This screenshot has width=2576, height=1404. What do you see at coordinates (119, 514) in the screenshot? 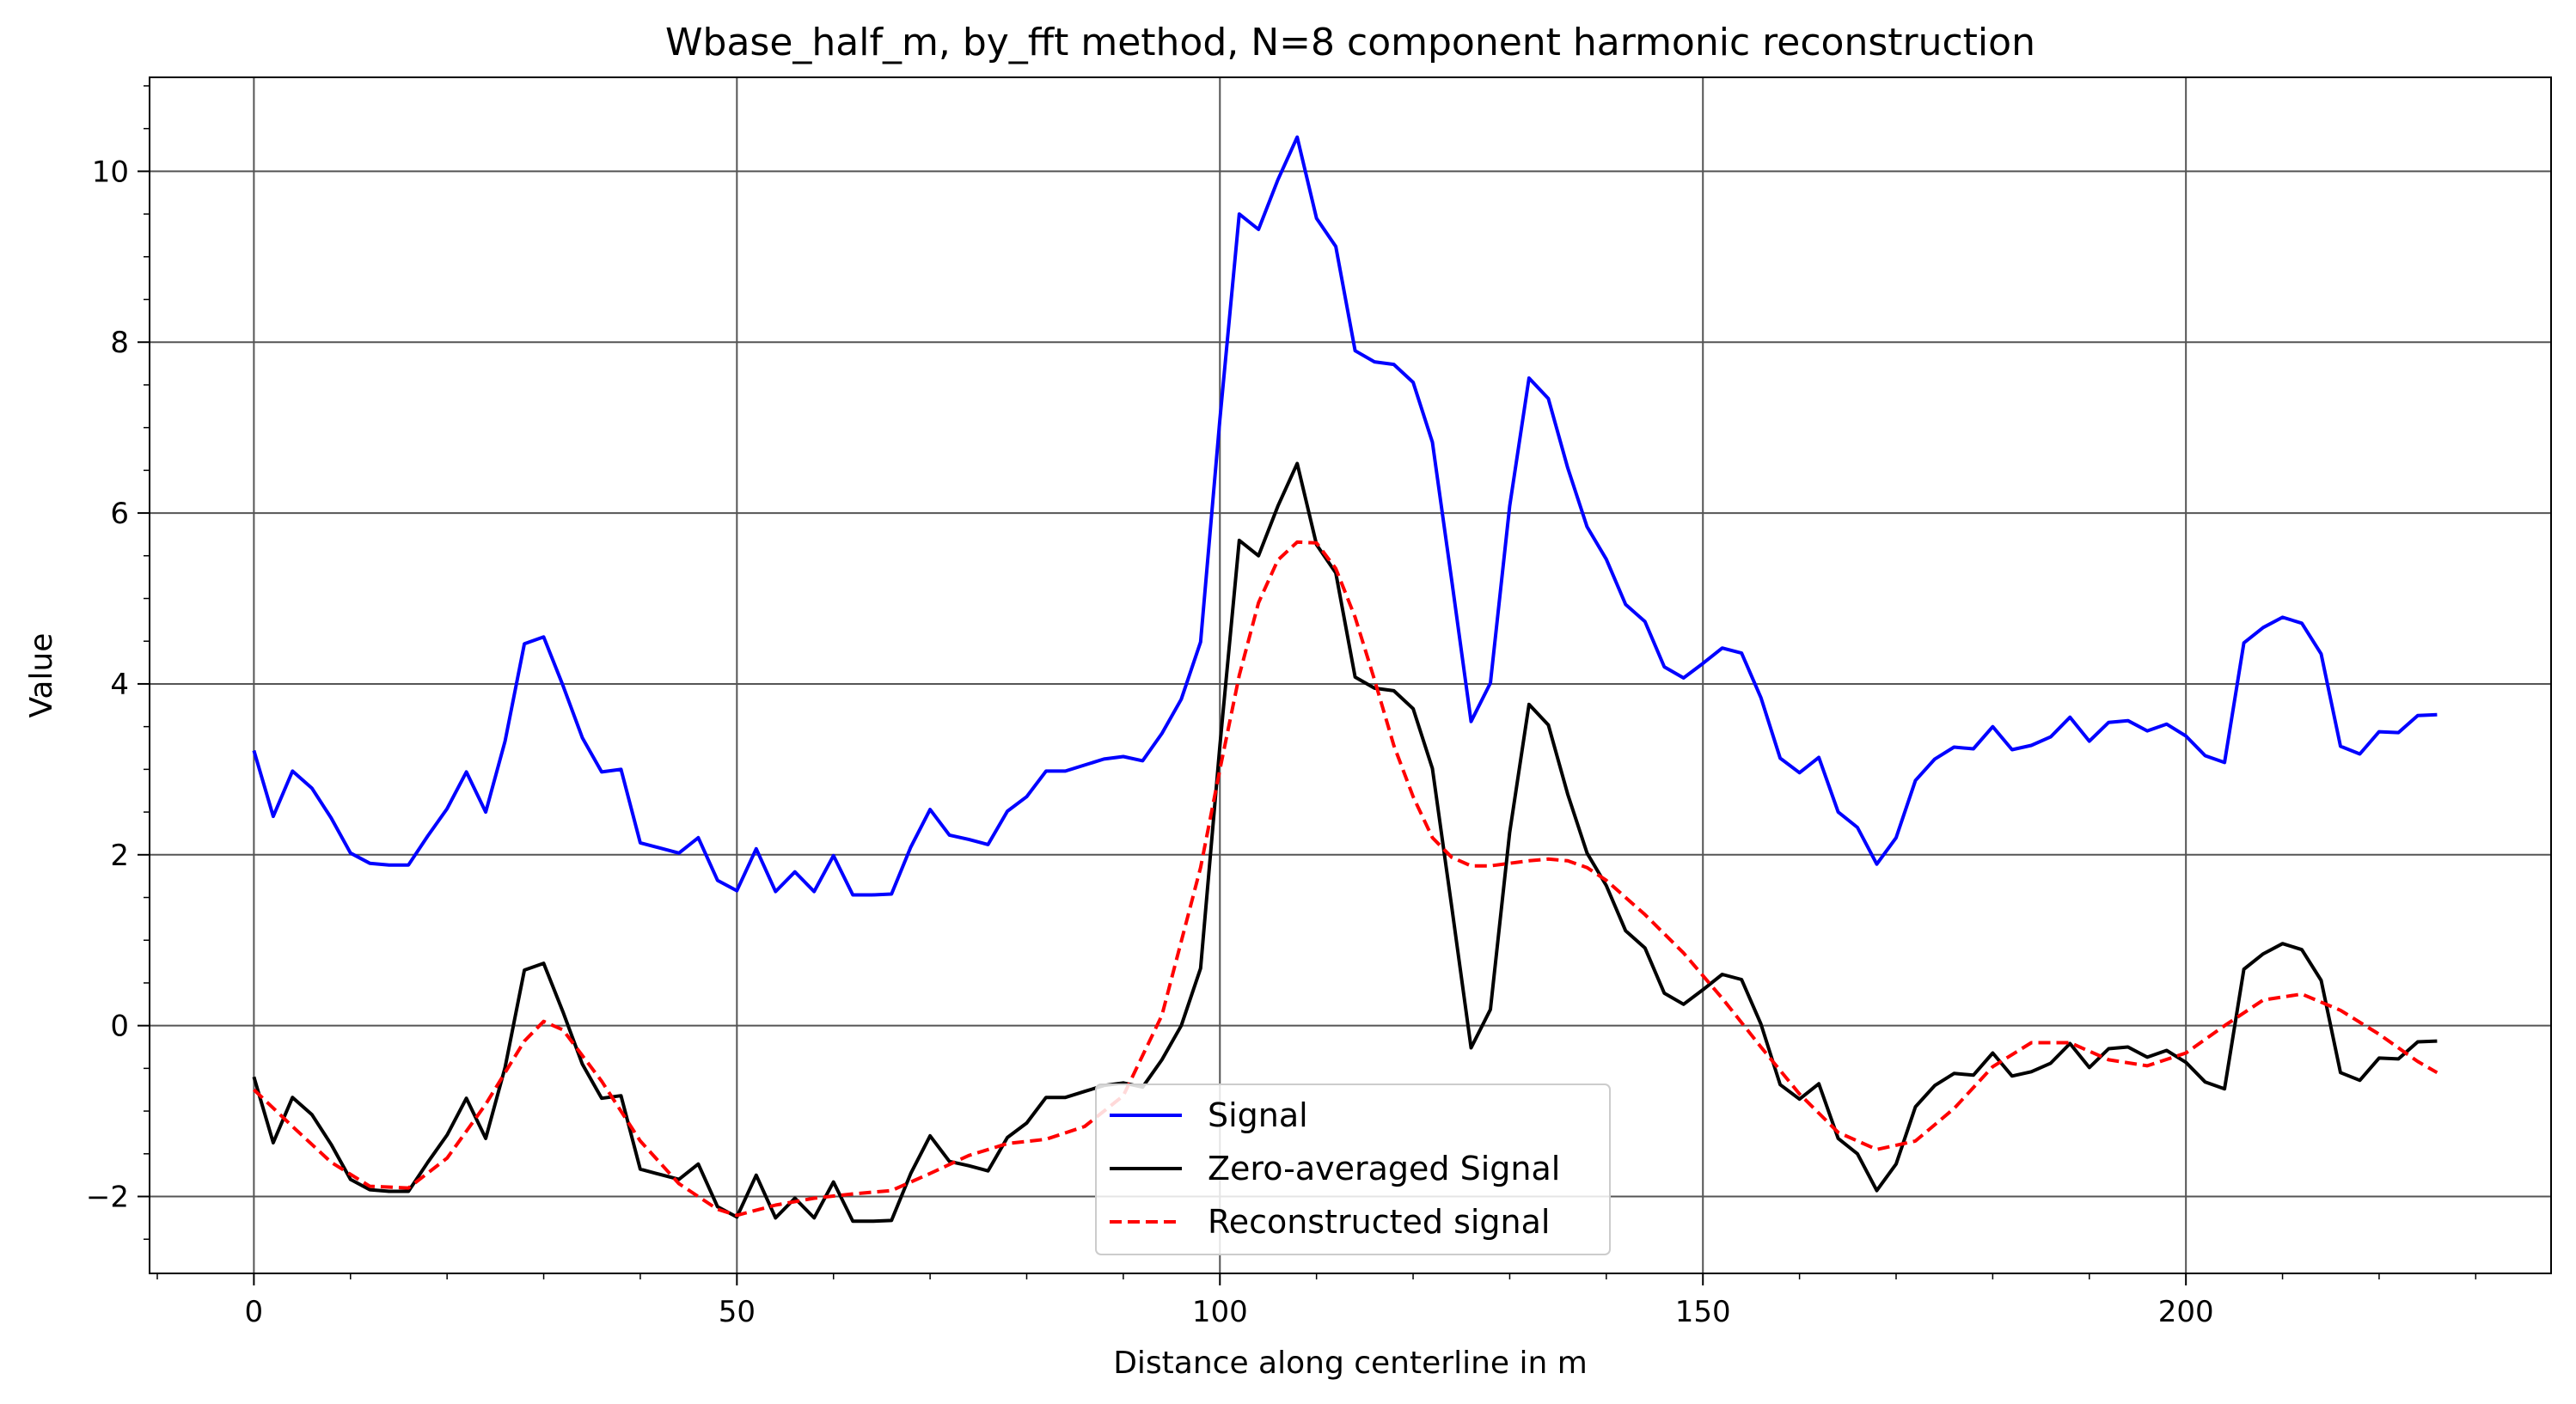
I see `y-tick-label: 6` at bounding box center [119, 514].